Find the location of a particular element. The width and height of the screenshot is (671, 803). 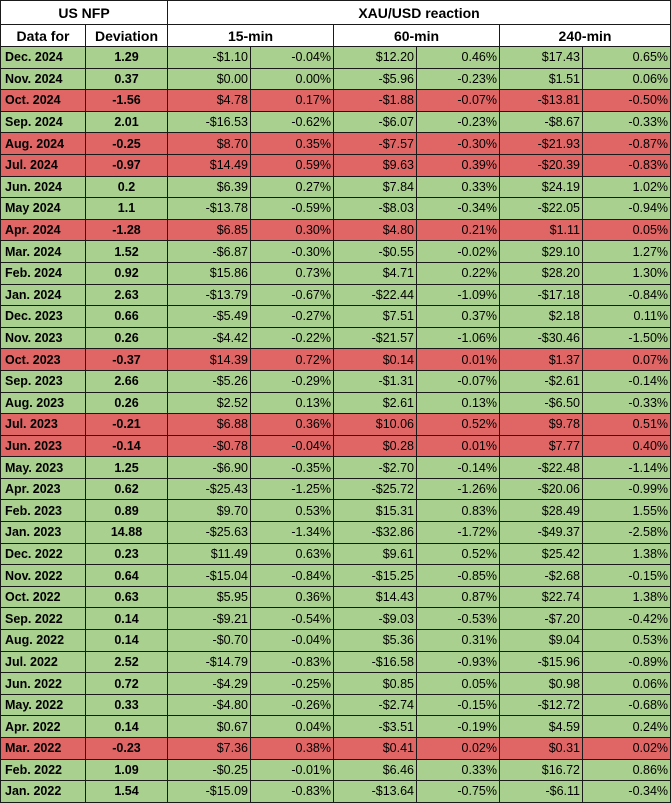

cell-date: Mar. 2022 is located at coordinates (43, 748).